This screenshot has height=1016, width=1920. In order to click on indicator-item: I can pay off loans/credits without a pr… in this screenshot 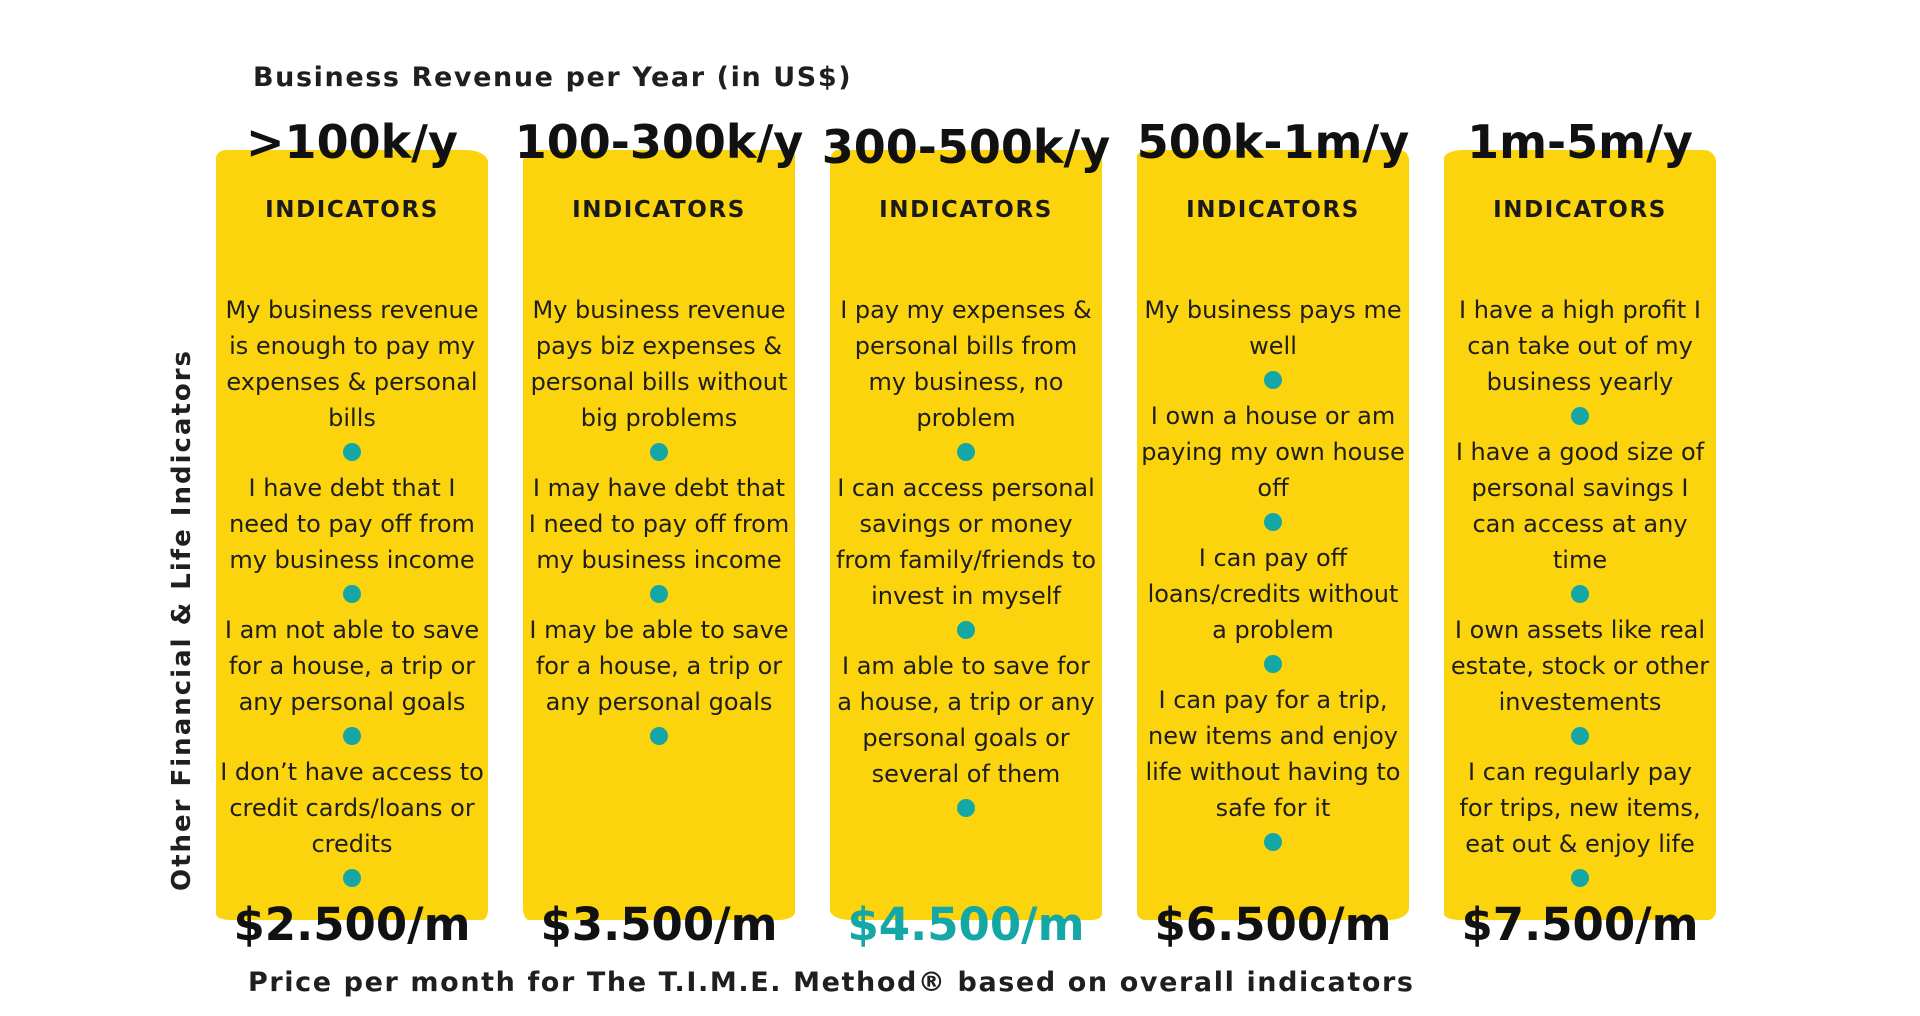, I will do `click(1273, 594)`.